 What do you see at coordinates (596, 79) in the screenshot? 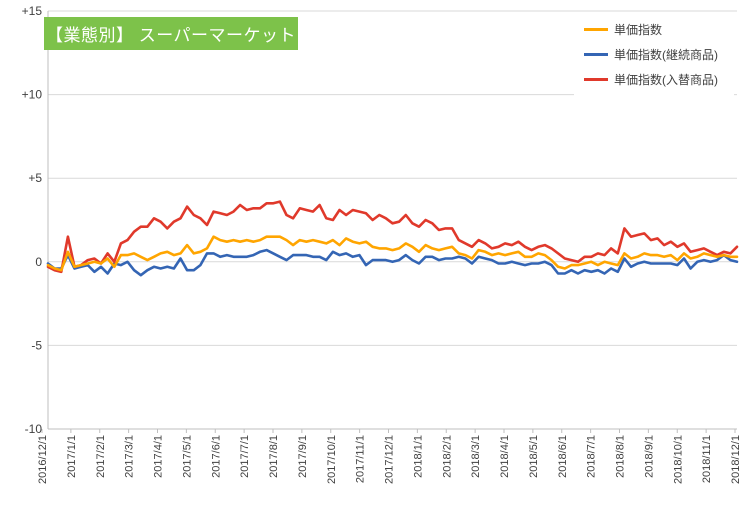
I see `legend-swatch-replacement` at bounding box center [596, 79].